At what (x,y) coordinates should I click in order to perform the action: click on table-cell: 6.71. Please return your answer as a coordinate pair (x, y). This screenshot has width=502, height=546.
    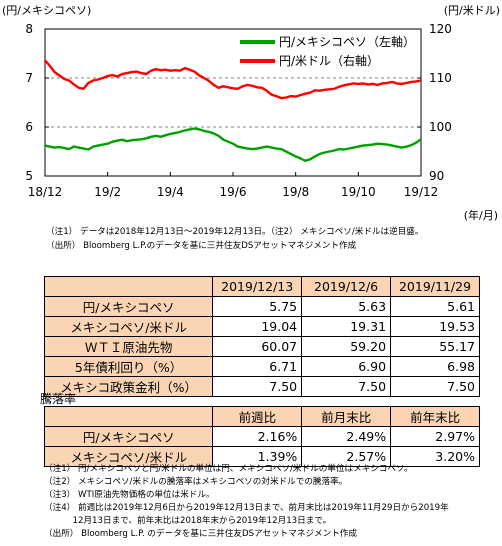
    Looking at the image, I should click on (257, 366).